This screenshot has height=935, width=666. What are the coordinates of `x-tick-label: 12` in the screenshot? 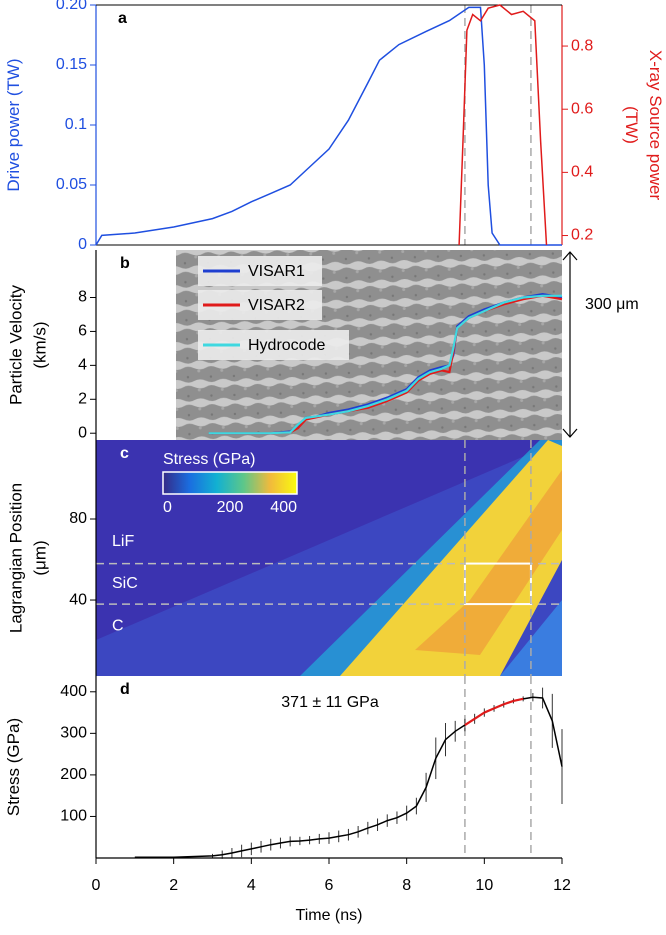 It's located at (562, 885).